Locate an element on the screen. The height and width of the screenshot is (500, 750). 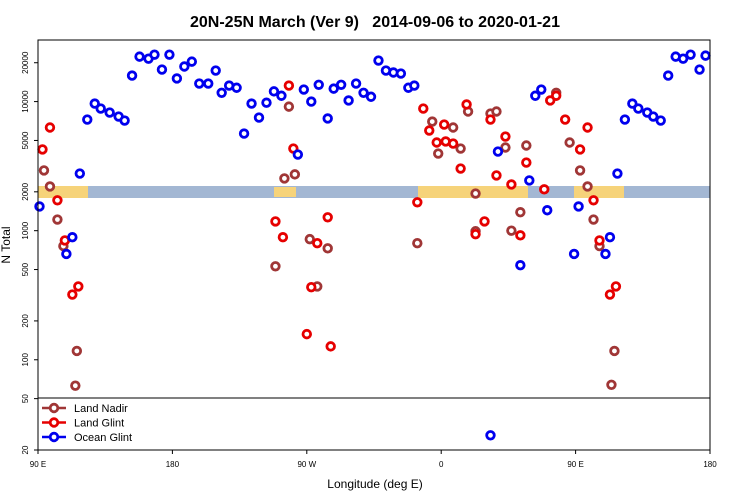
y-tick-label: 500 is located at coordinates (25, 269).